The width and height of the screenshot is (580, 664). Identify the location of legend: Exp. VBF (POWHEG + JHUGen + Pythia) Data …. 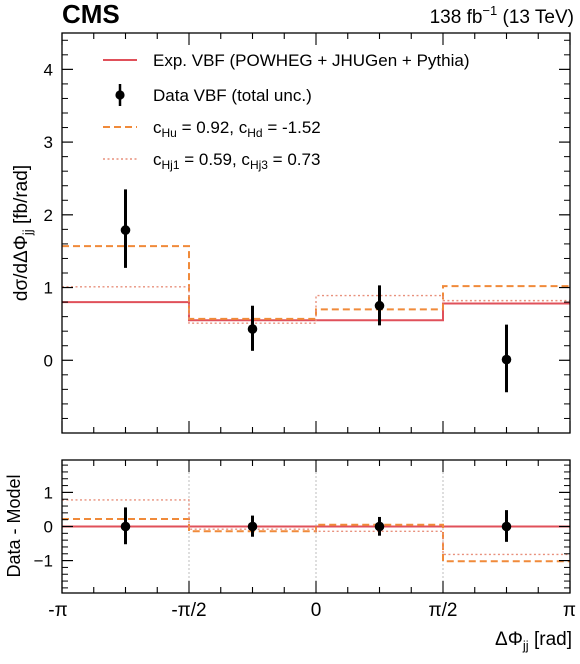
(286, 111).